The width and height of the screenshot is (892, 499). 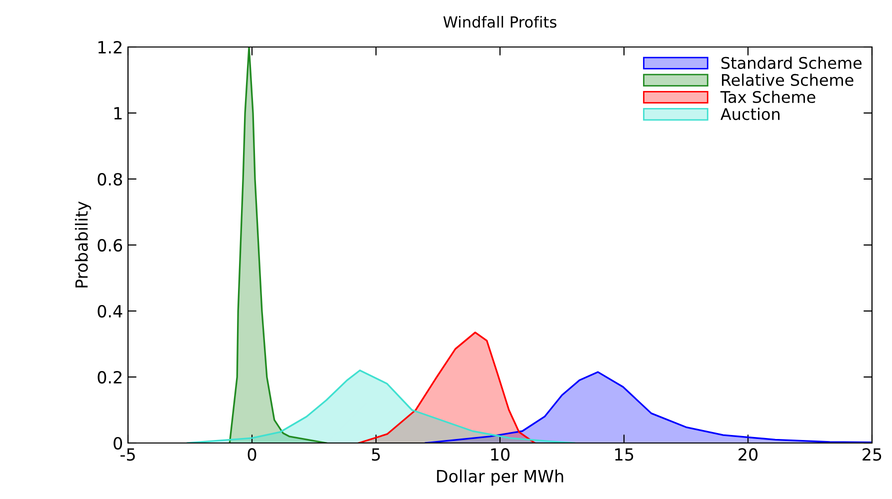 What do you see at coordinates (500, 454) in the screenshot?
I see `x-tick-label: 10` at bounding box center [500, 454].